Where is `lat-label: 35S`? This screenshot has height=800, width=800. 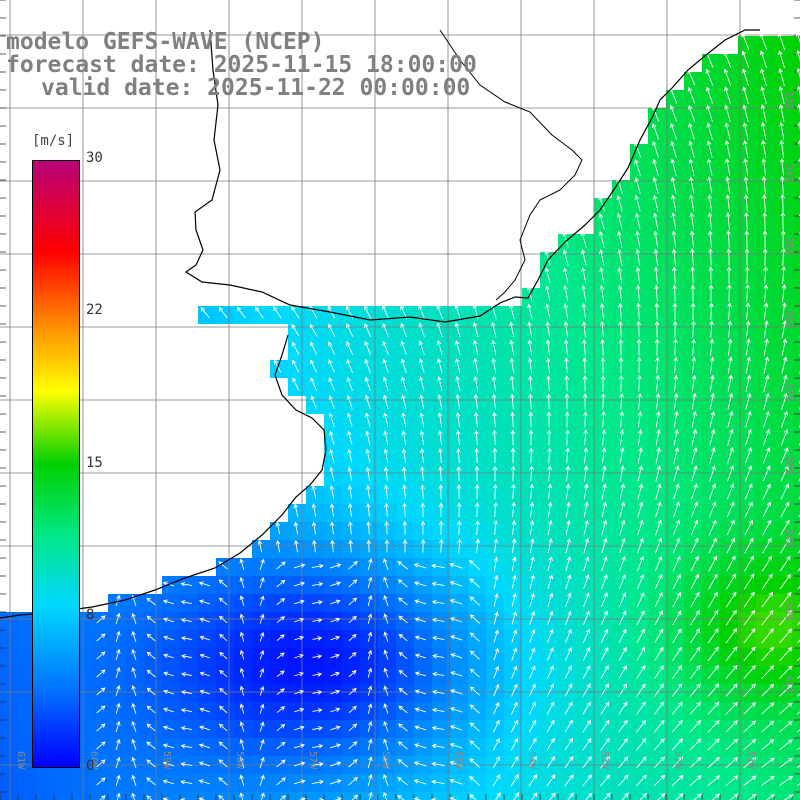 lat-label: 35S is located at coordinates (788, 246).